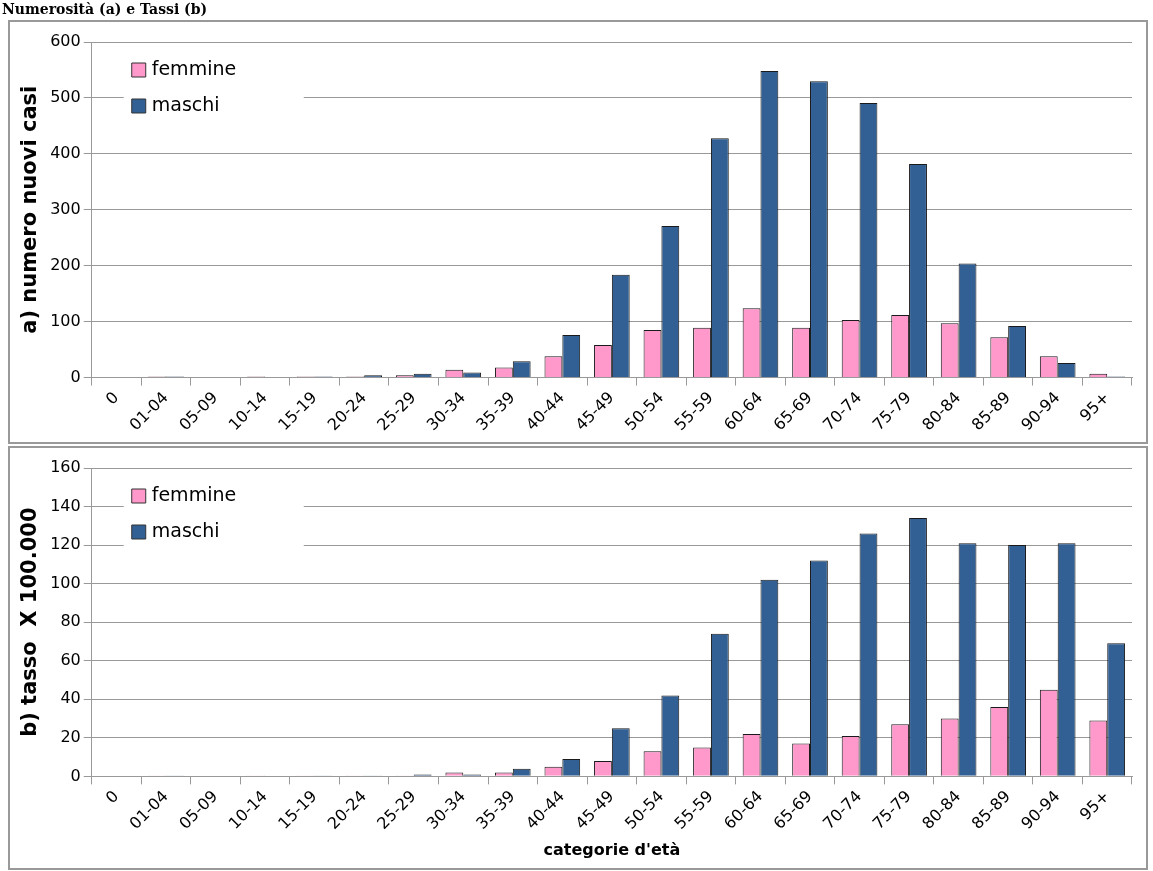 The image size is (1153, 871). Describe the element at coordinates (29, 209) in the screenshot. I see `y-axis-title: a) numero nuovi casi` at that location.